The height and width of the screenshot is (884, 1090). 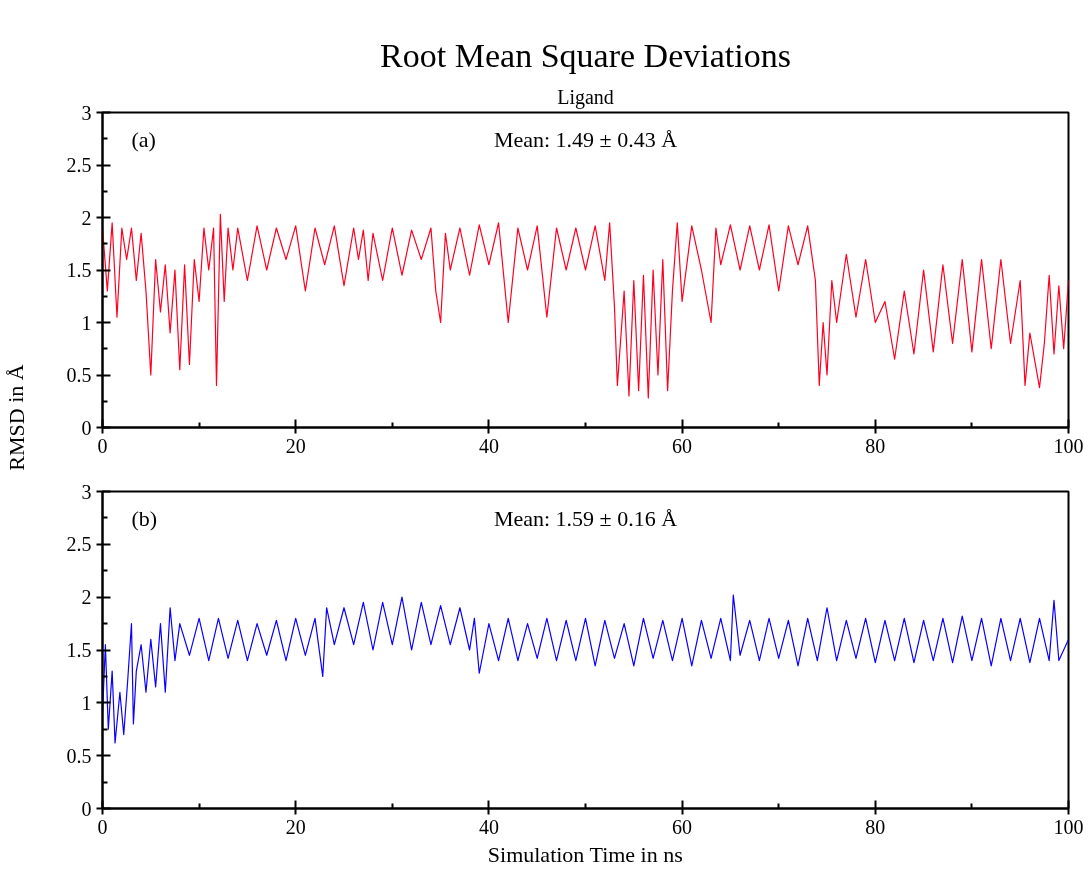 I want to click on annotation: Mean: 1.59 ± 0.16 Å, so click(x=585, y=518).